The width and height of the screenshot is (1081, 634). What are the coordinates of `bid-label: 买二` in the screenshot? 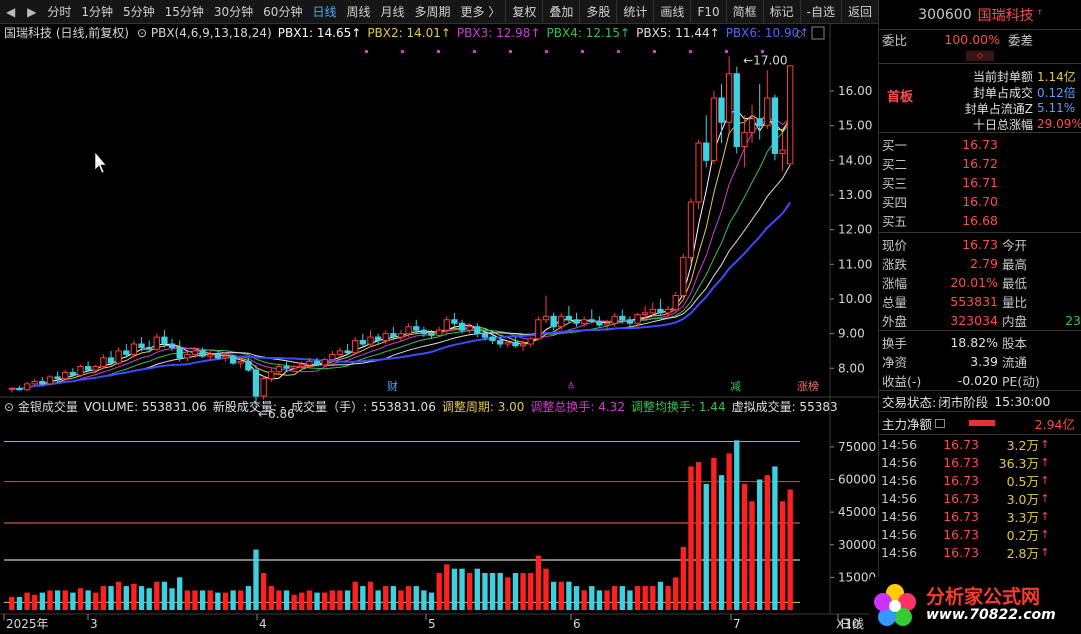 It's located at (895, 164).